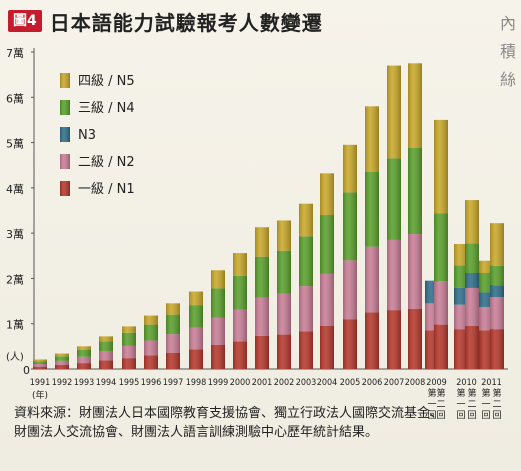 This screenshot has height=471, width=521. What do you see at coordinates (15, 189) in the screenshot?
I see `y-tick-label: 4萬` at bounding box center [15, 189].